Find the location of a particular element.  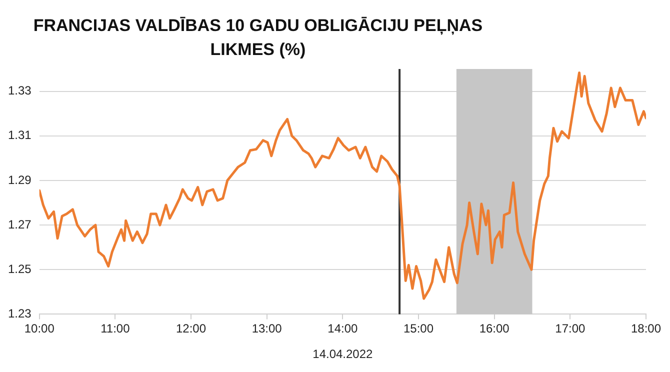

x-tick-label: 15:00 is located at coordinates (418, 329).